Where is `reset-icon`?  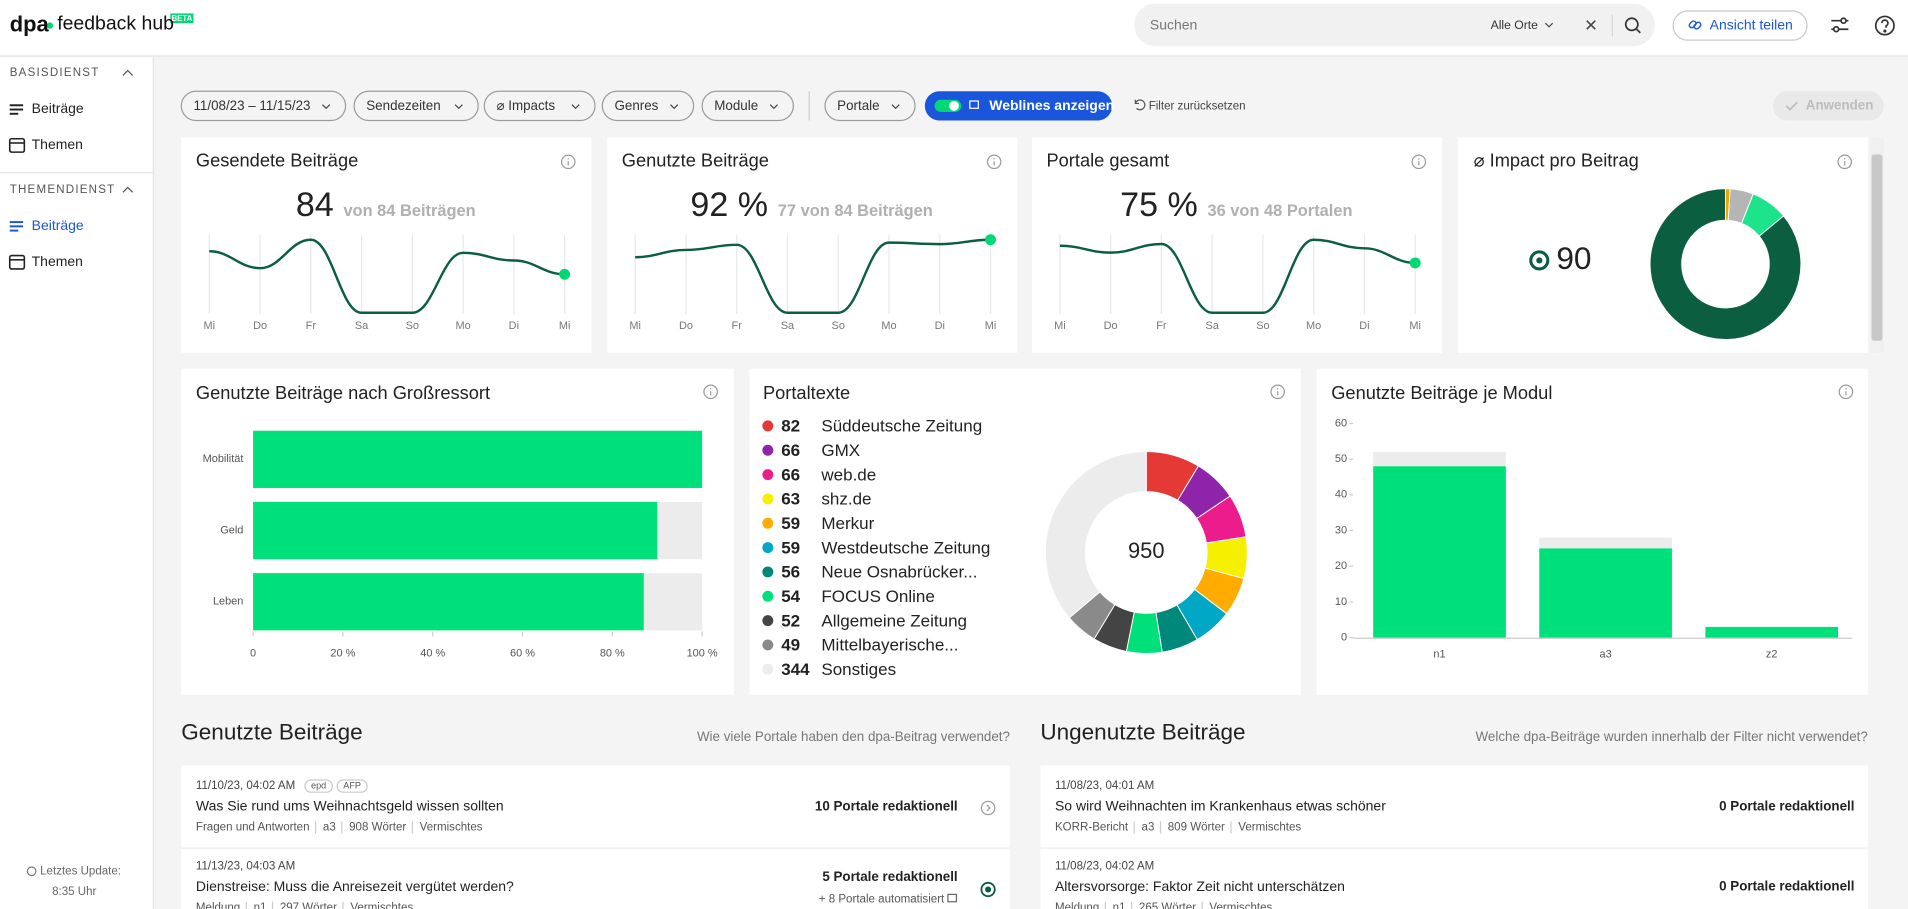 reset-icon is located at coordinates (1140, 105).